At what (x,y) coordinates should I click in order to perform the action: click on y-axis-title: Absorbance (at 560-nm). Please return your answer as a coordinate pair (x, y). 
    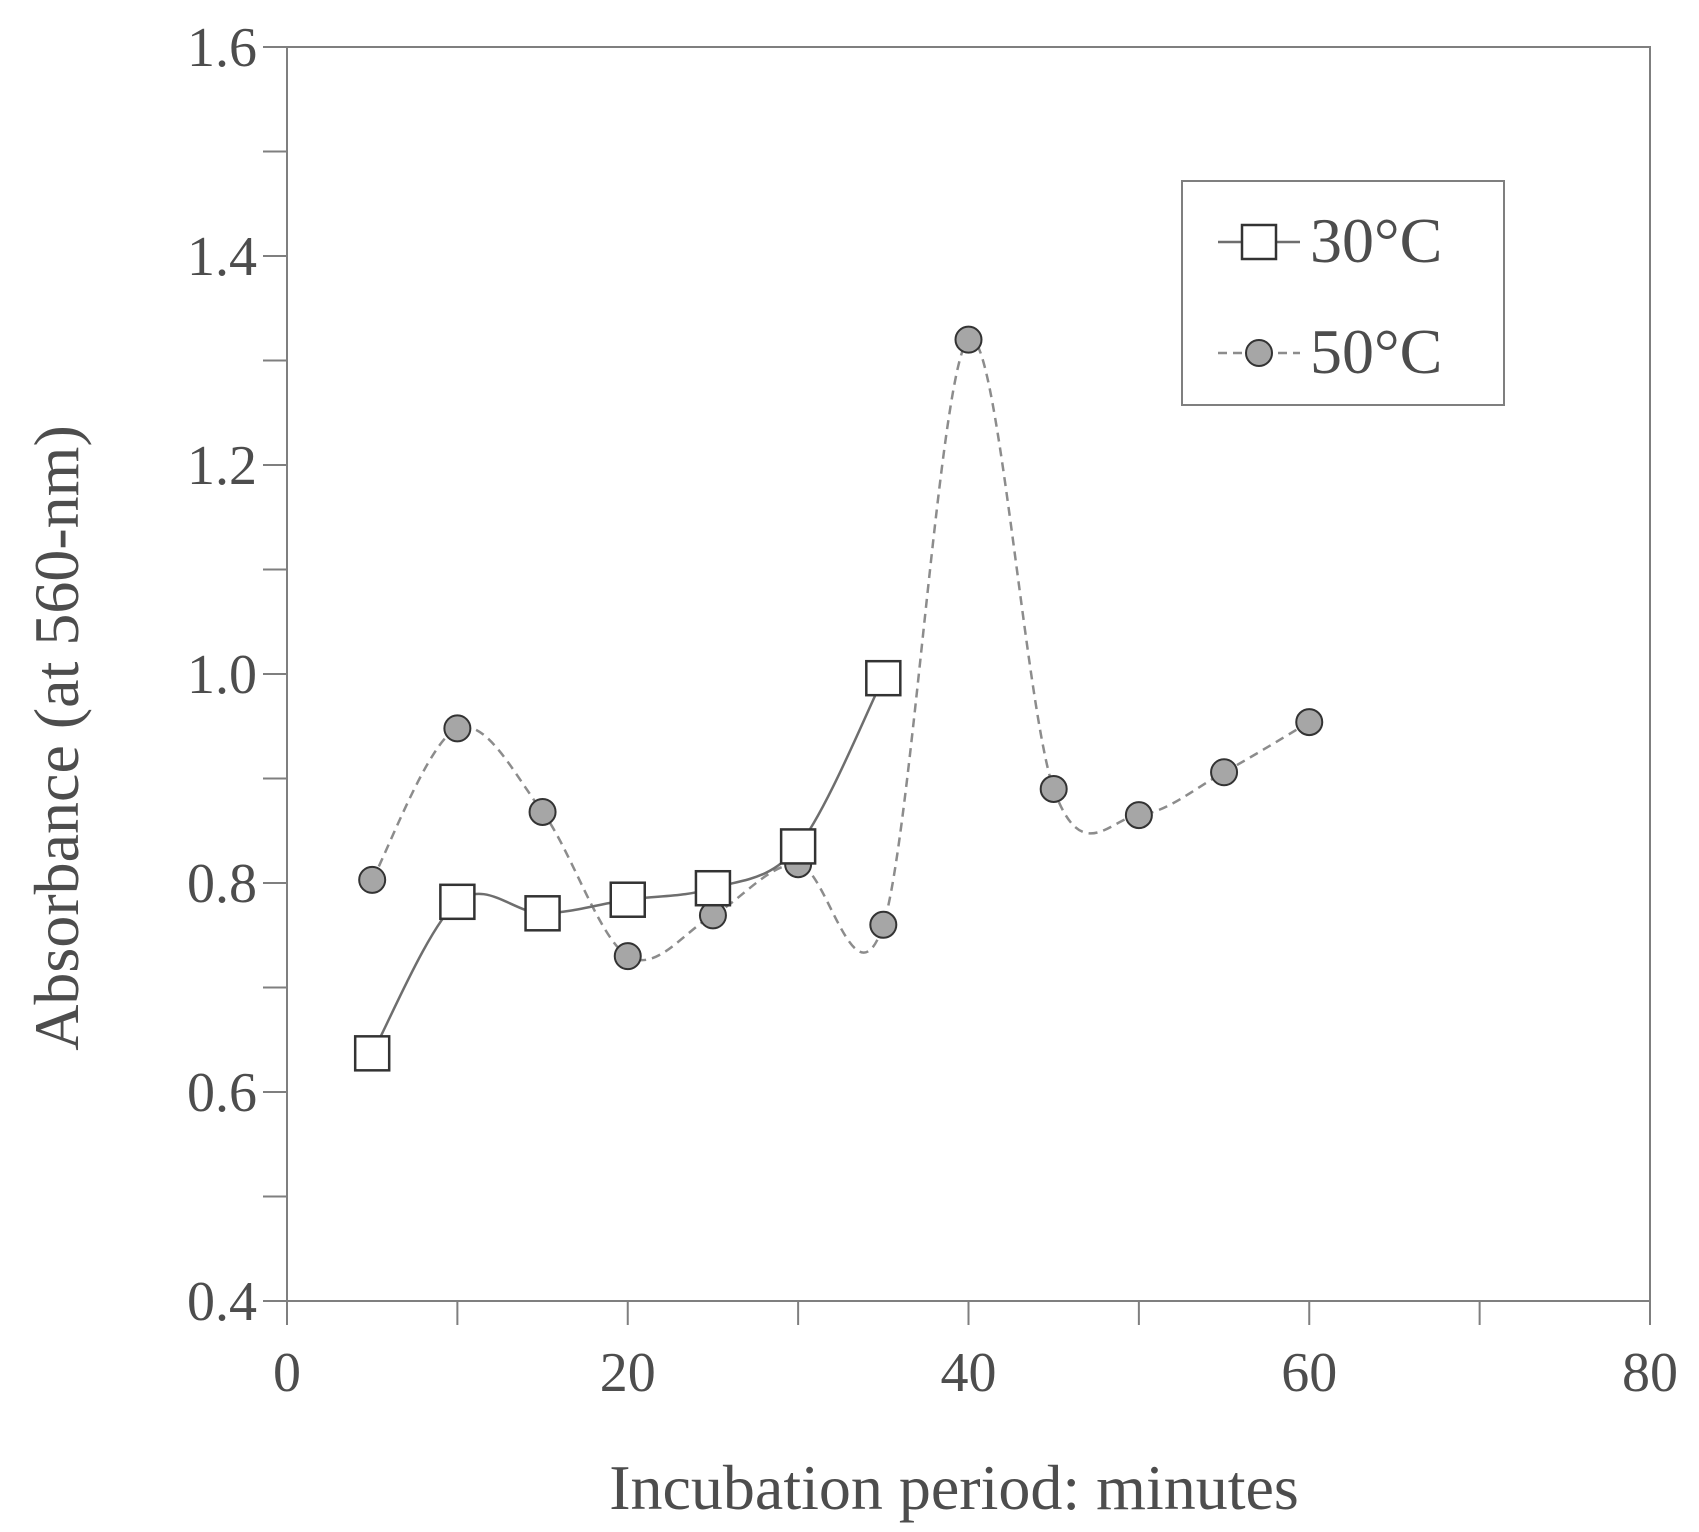
    Looking at the image, I should click on (56, 738).